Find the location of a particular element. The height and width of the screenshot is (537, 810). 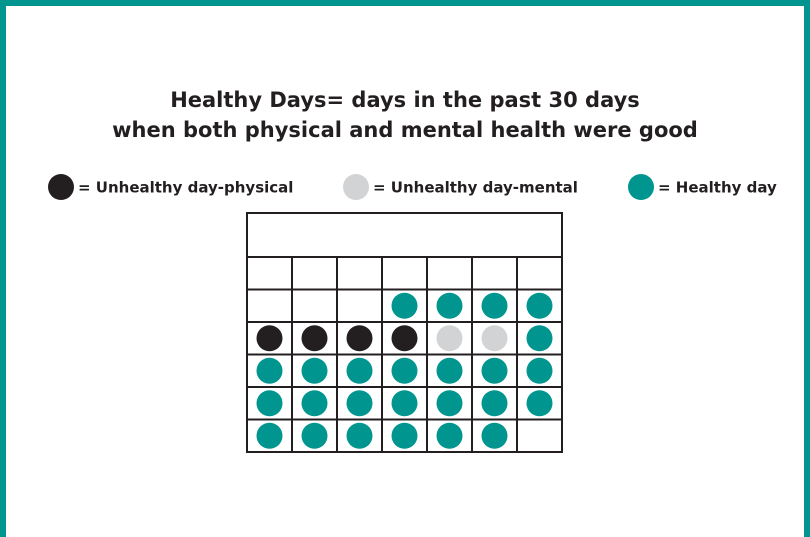

legend-label: = Unhealthy day-physical is located at coordinates (185, 188).